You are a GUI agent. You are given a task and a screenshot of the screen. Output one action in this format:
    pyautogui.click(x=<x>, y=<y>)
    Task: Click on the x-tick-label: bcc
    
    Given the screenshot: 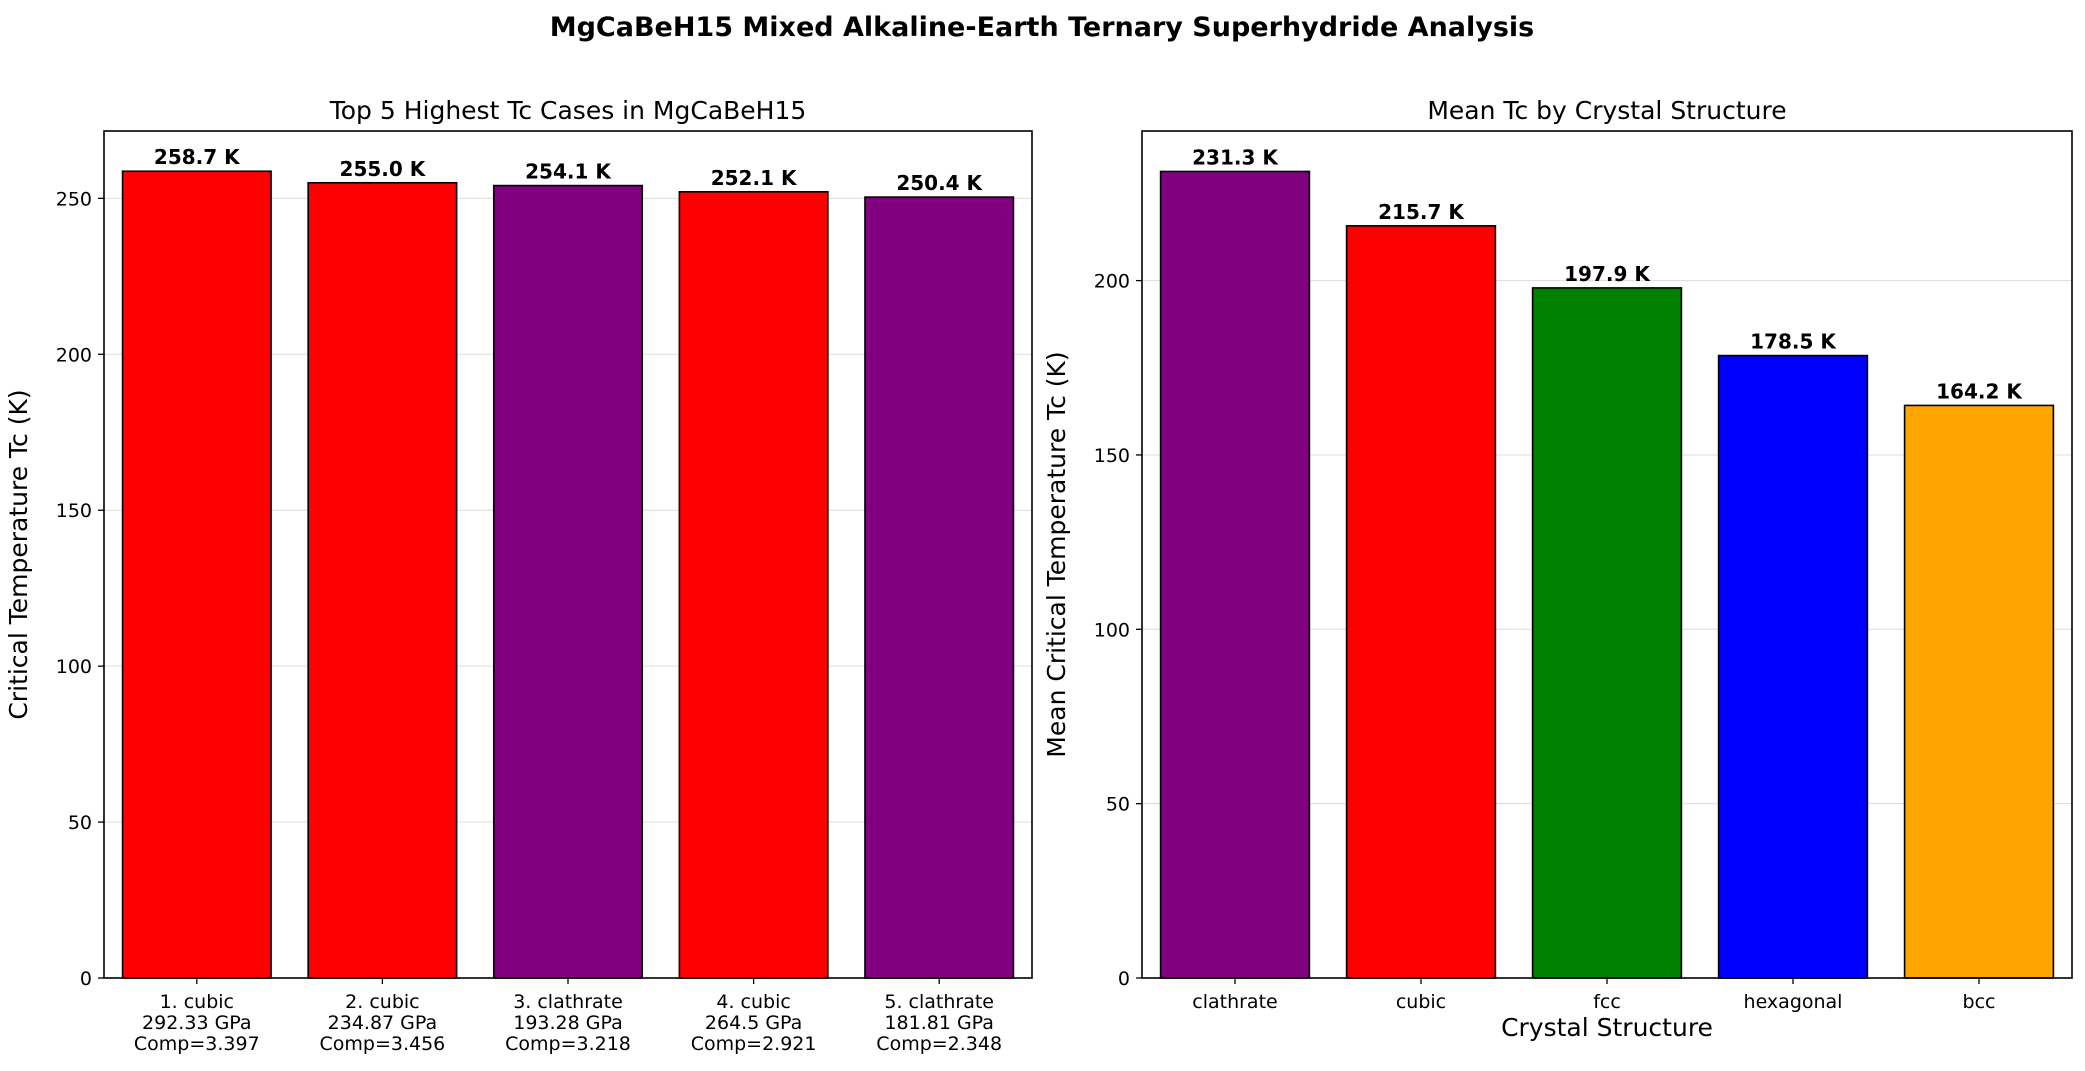 What is the action you would take?
    pyautogui.click(x=1979, y=1002)
    